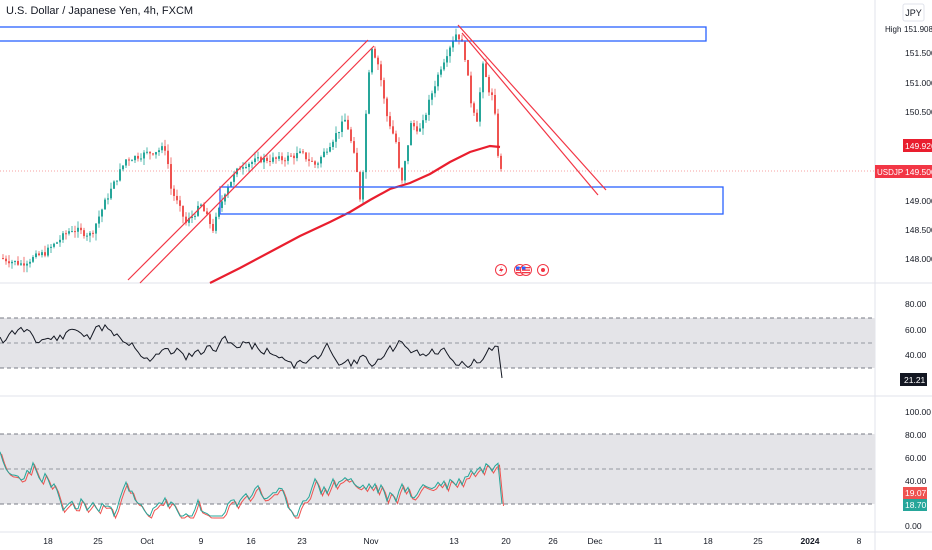  I want to click on stoch-d-badge, so click(915, 505).